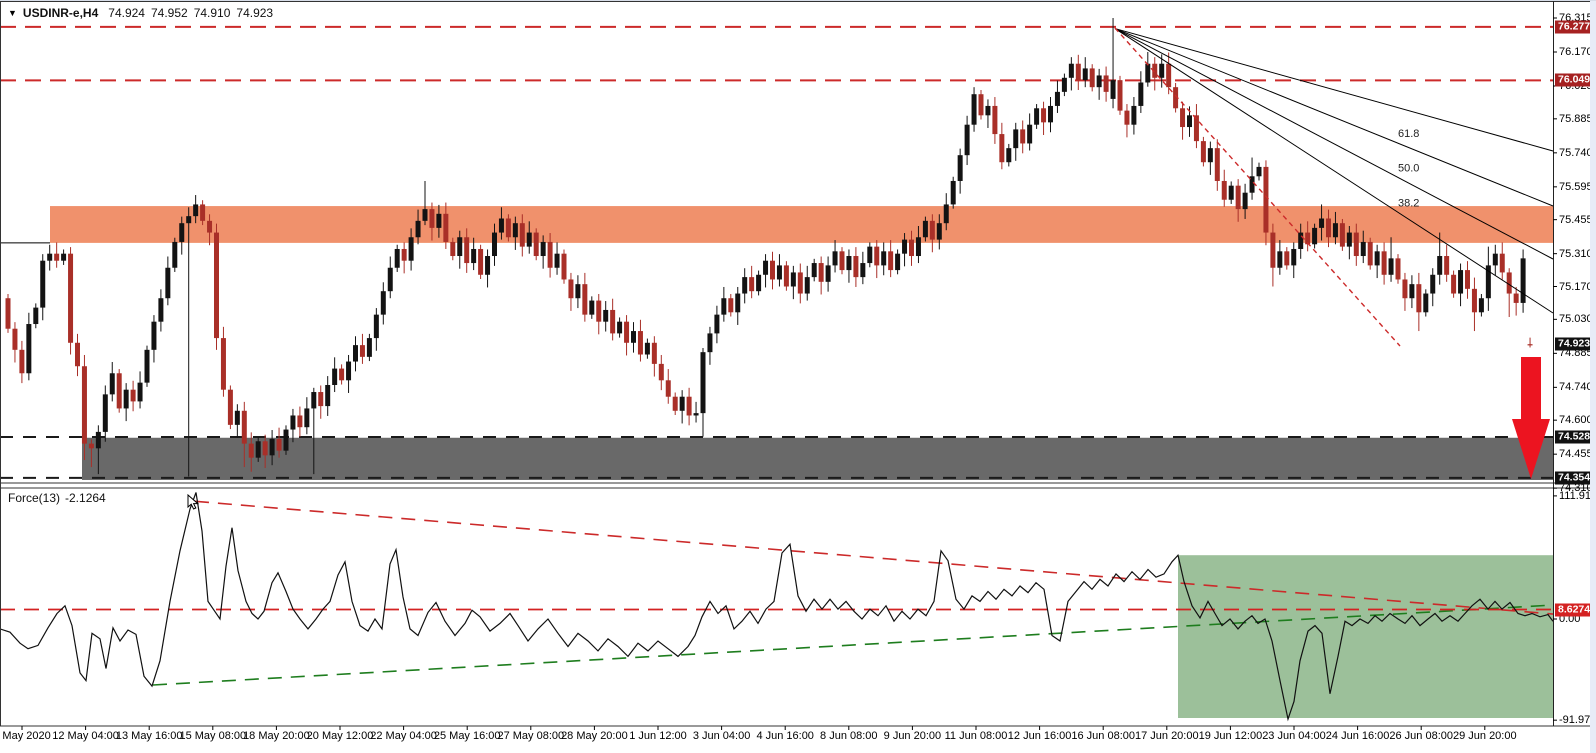  Describe the element at coordinates (849, 736) in the screenshot. I see `time-axis-label: 8 Jun 08:00` at that location.